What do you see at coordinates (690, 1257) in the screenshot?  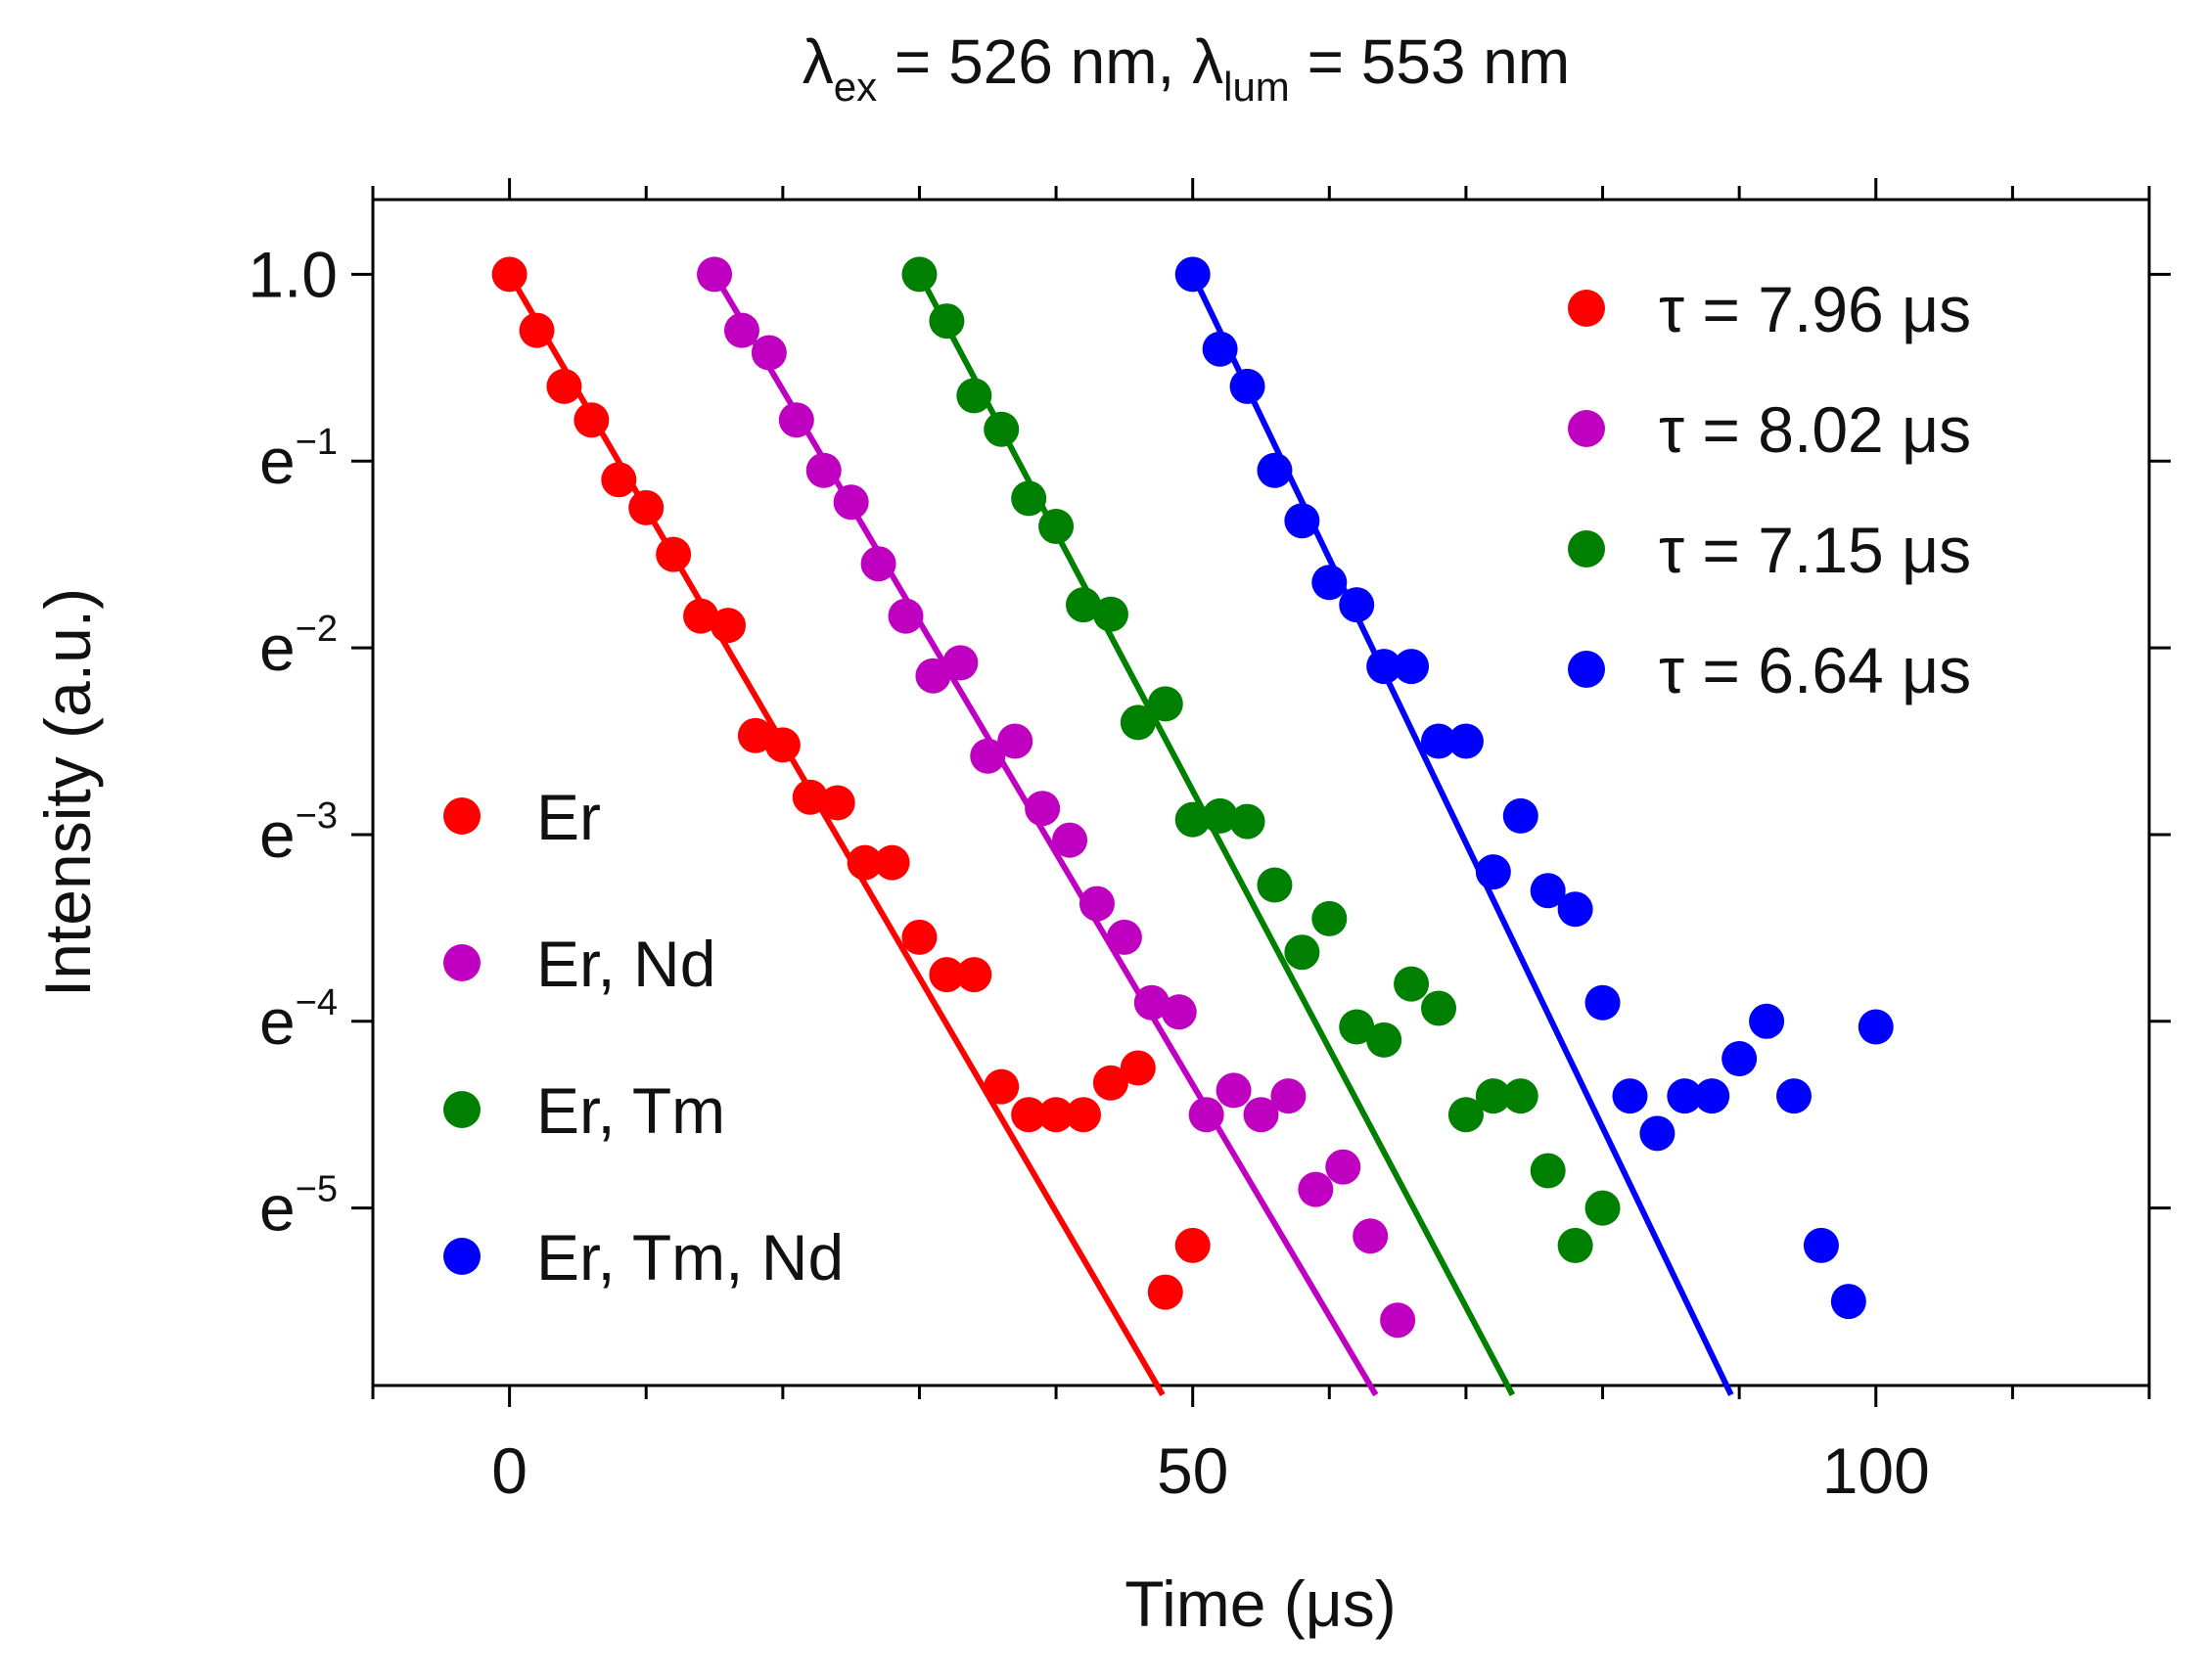 I see `legend-label: Er, Tm, Nd` at bounding box center [690, 1257].